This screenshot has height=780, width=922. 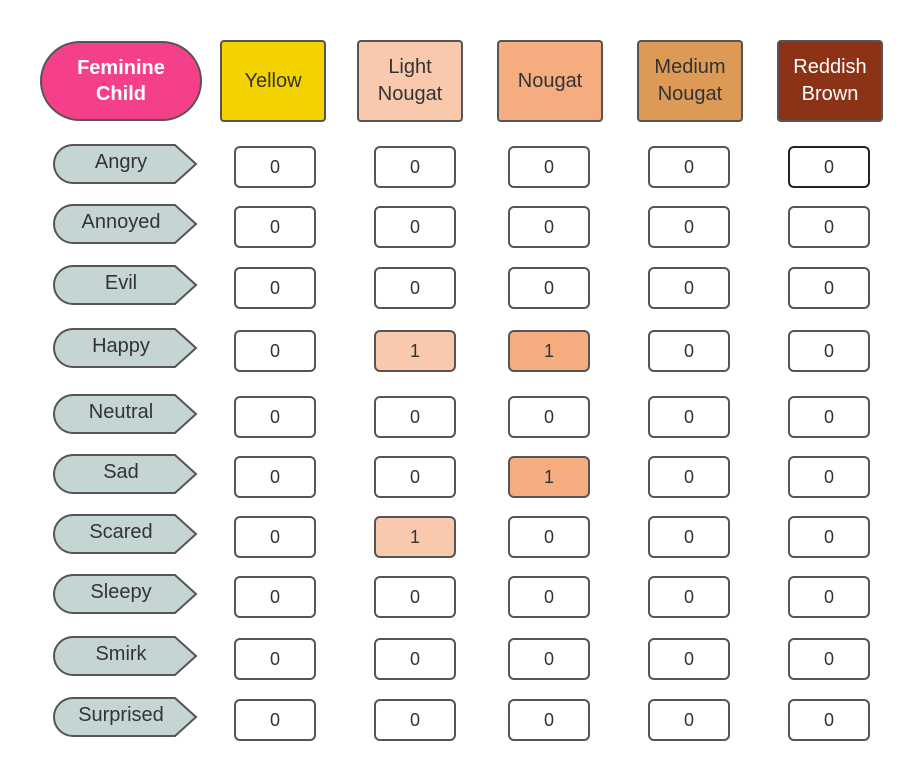 I want to click on column-header-label: Nougat, so click(x=550, y=80).